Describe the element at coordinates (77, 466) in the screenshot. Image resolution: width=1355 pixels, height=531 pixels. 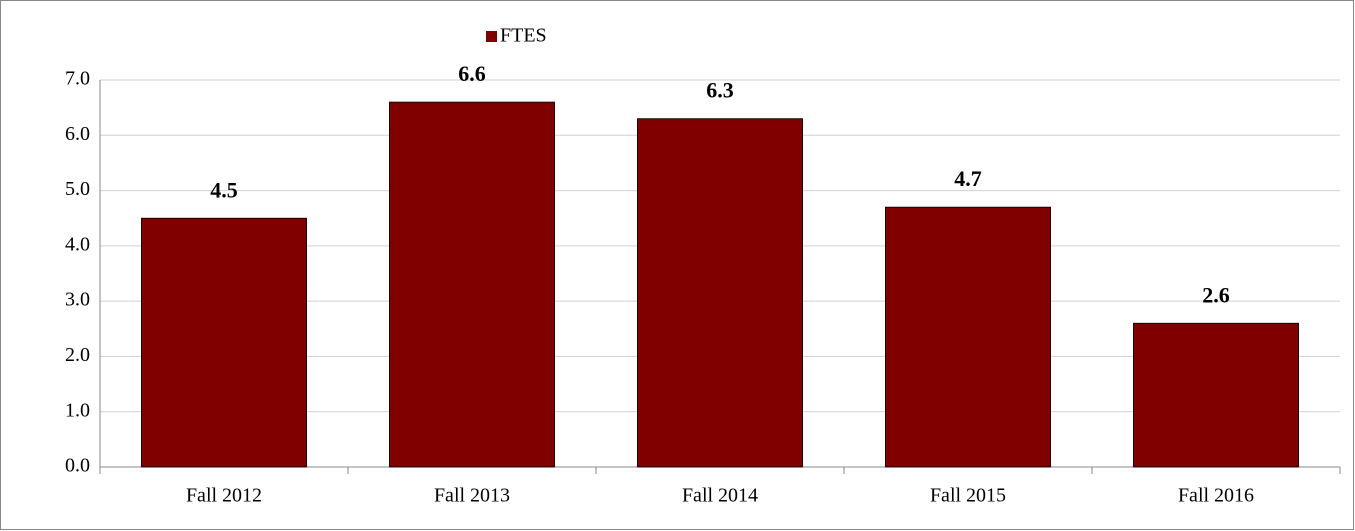
I see `y-tick-label: 0.0` at that location.